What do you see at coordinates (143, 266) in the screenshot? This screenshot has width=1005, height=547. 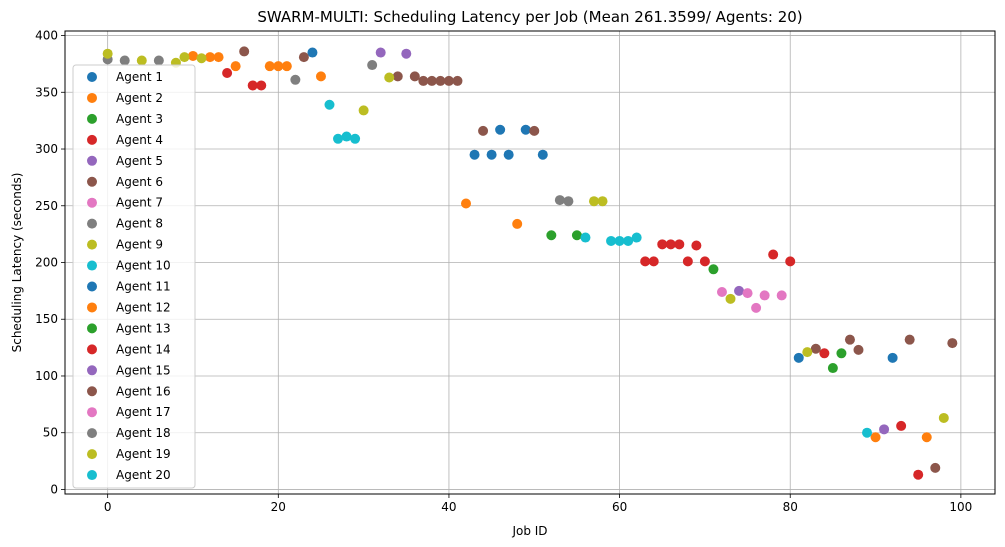 I see `legend-entry-label: Agent 10` at bounding box center [143, 266].